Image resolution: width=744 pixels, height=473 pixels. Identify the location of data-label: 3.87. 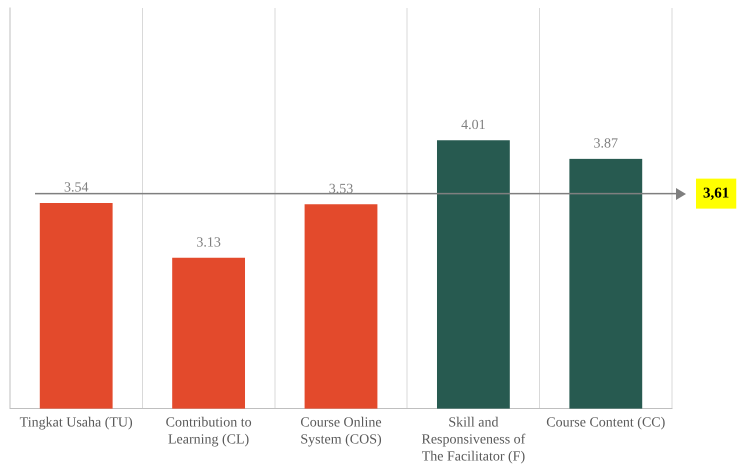
(606, 144).